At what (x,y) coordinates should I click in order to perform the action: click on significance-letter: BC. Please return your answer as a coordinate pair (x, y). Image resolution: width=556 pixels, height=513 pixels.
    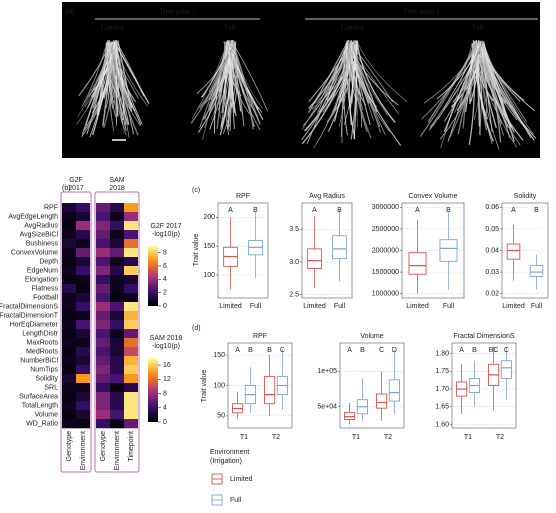
    Looking at the image, I should click on (494, 350).